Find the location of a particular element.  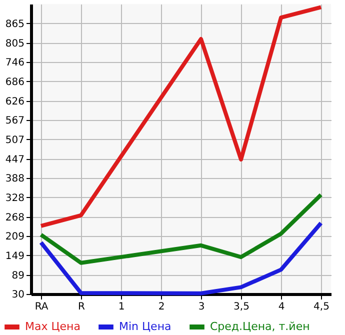

y-tick-label: 805 is located at coordinates (14, 44).